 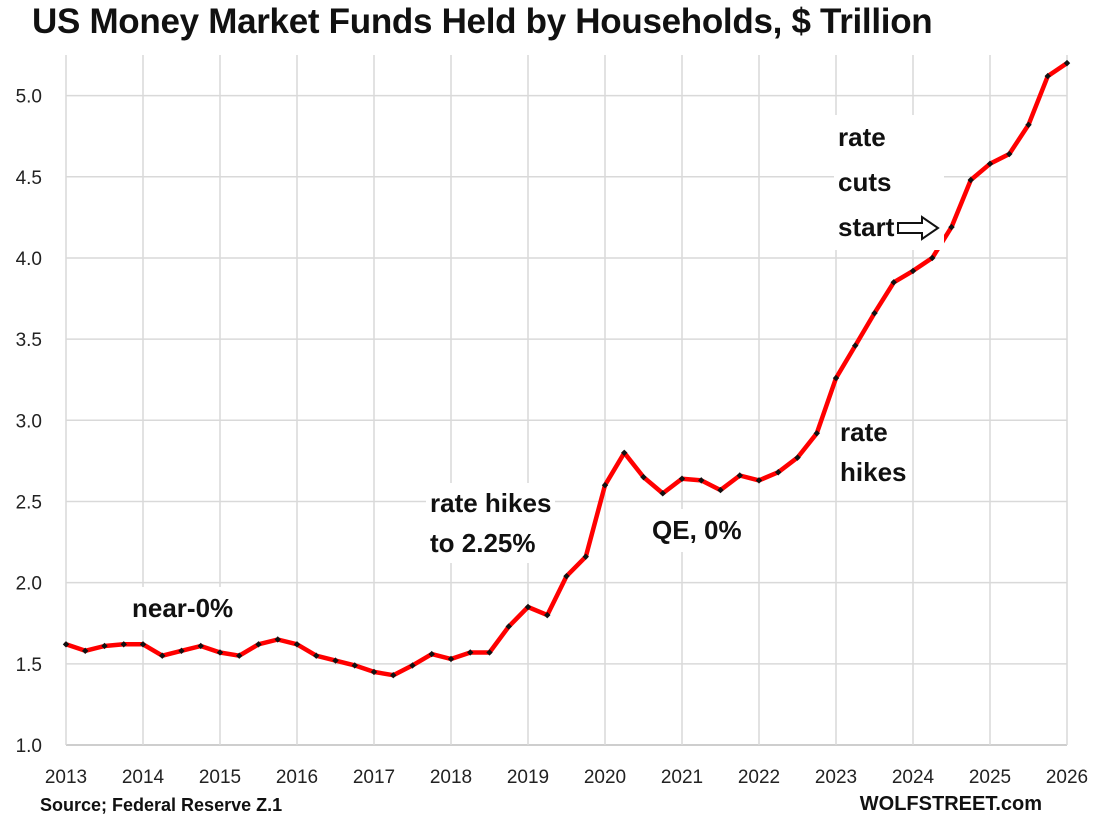 What do you see at coordinates (143, 777) in the screenshot?
I see `x-tick-label: 2014` at bounding box center [143, 777].